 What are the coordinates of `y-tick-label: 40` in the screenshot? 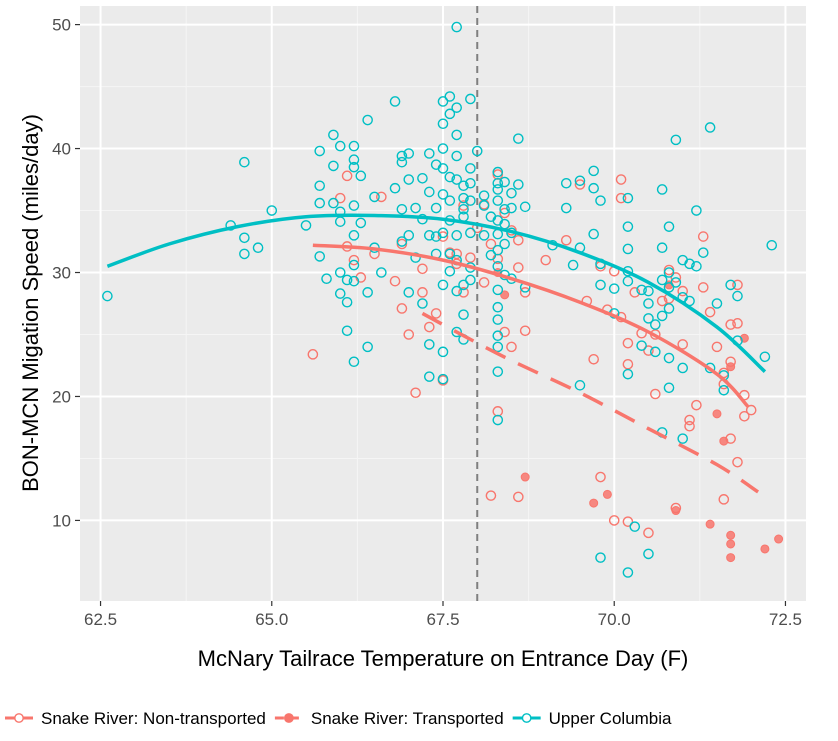 It's located at (61, 149).